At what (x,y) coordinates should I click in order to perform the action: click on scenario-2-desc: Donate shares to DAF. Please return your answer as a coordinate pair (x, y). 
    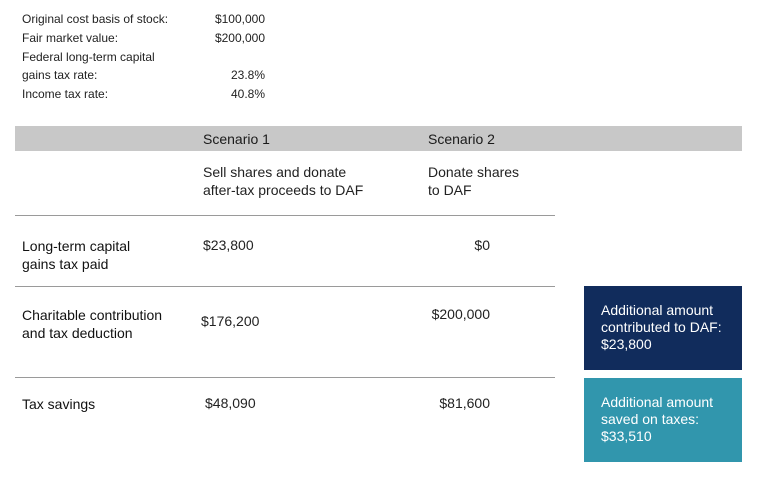
    Looking at the image, I should click on (473, 181).